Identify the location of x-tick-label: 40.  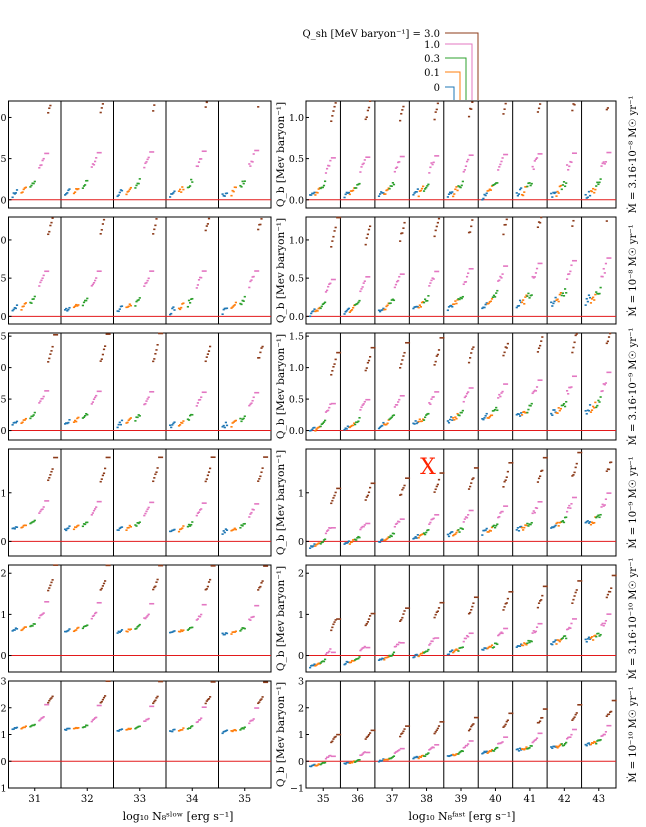
(495, 799).